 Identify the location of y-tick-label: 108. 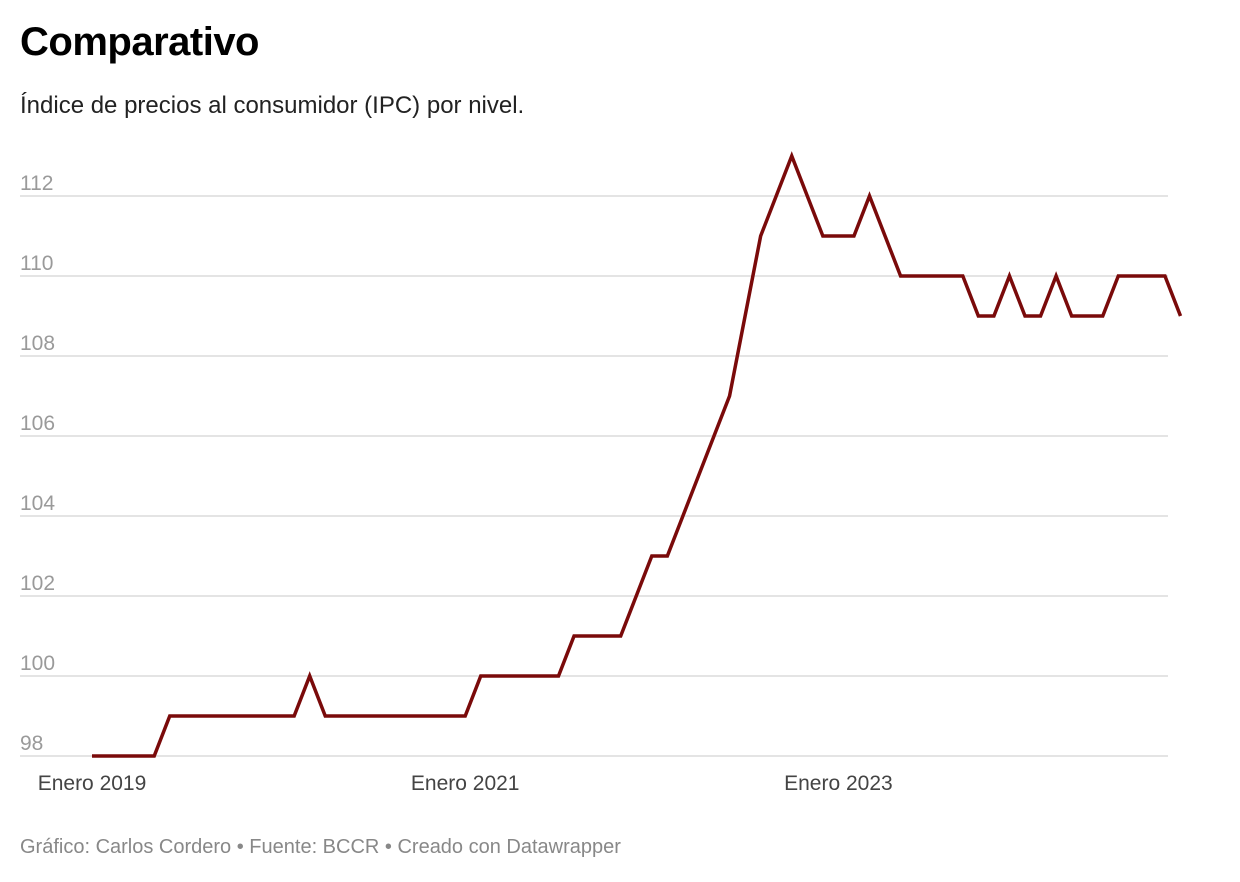
(37, 343).